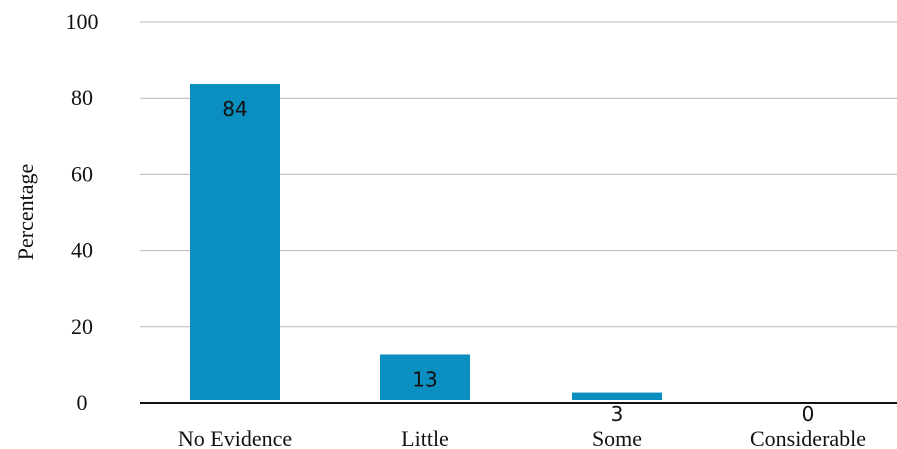 The width and height of the screenshot is (897, 449). I want to click on bar-little, so click(425, 377).